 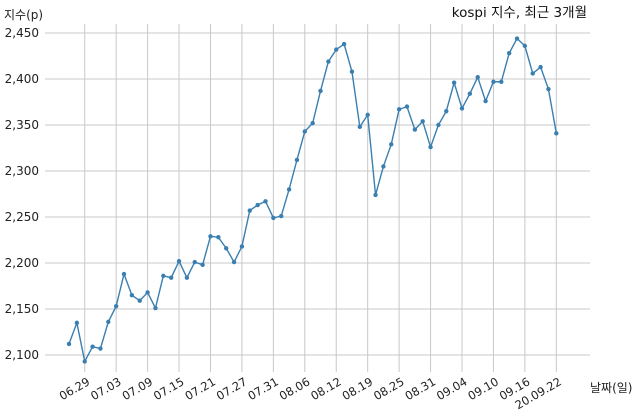 What do you see at coordinates (358, 388) in the screenshot?
I see `x-tick-label: 08.19` at bounding box center [358, 388].